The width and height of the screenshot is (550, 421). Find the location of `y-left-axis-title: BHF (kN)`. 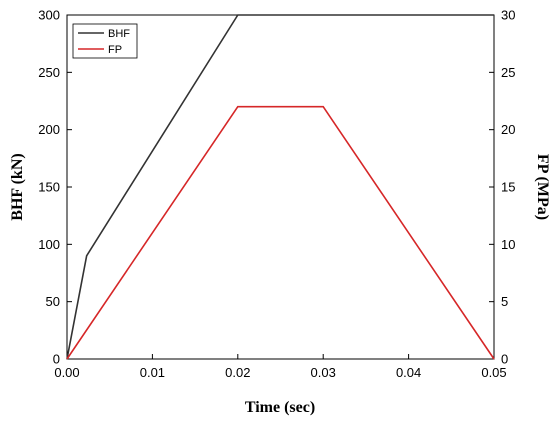

y-left-axis-title: BHF (kN) is located at coordinates (17, 186).